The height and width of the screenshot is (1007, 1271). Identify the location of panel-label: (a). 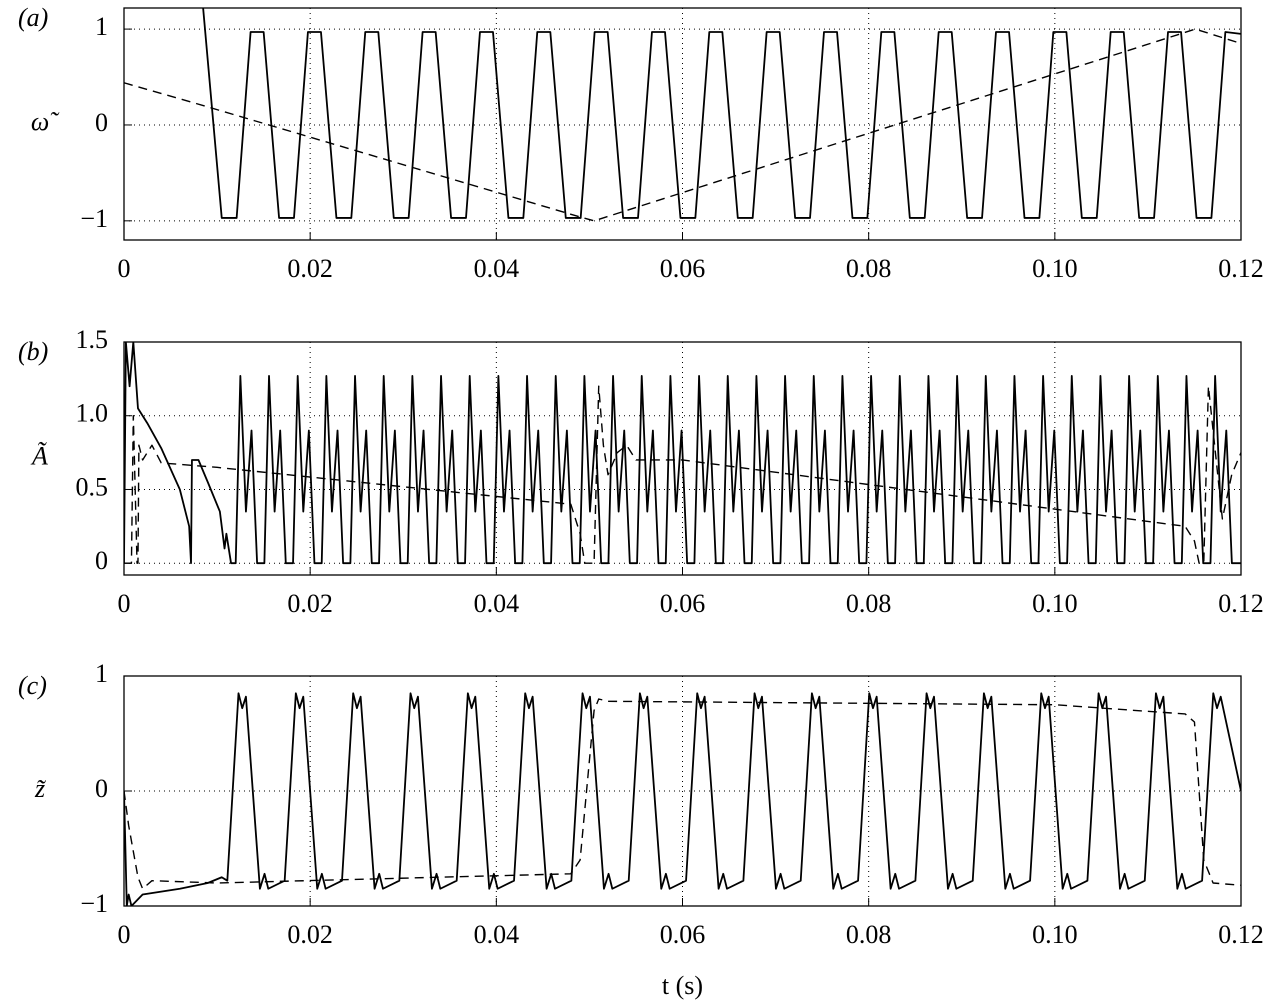
(33, 17).